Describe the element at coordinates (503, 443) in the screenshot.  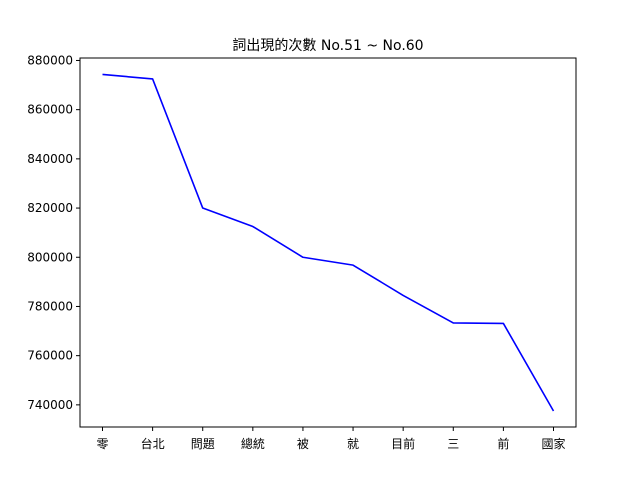
I see `x-tick-label: 前` at that location.